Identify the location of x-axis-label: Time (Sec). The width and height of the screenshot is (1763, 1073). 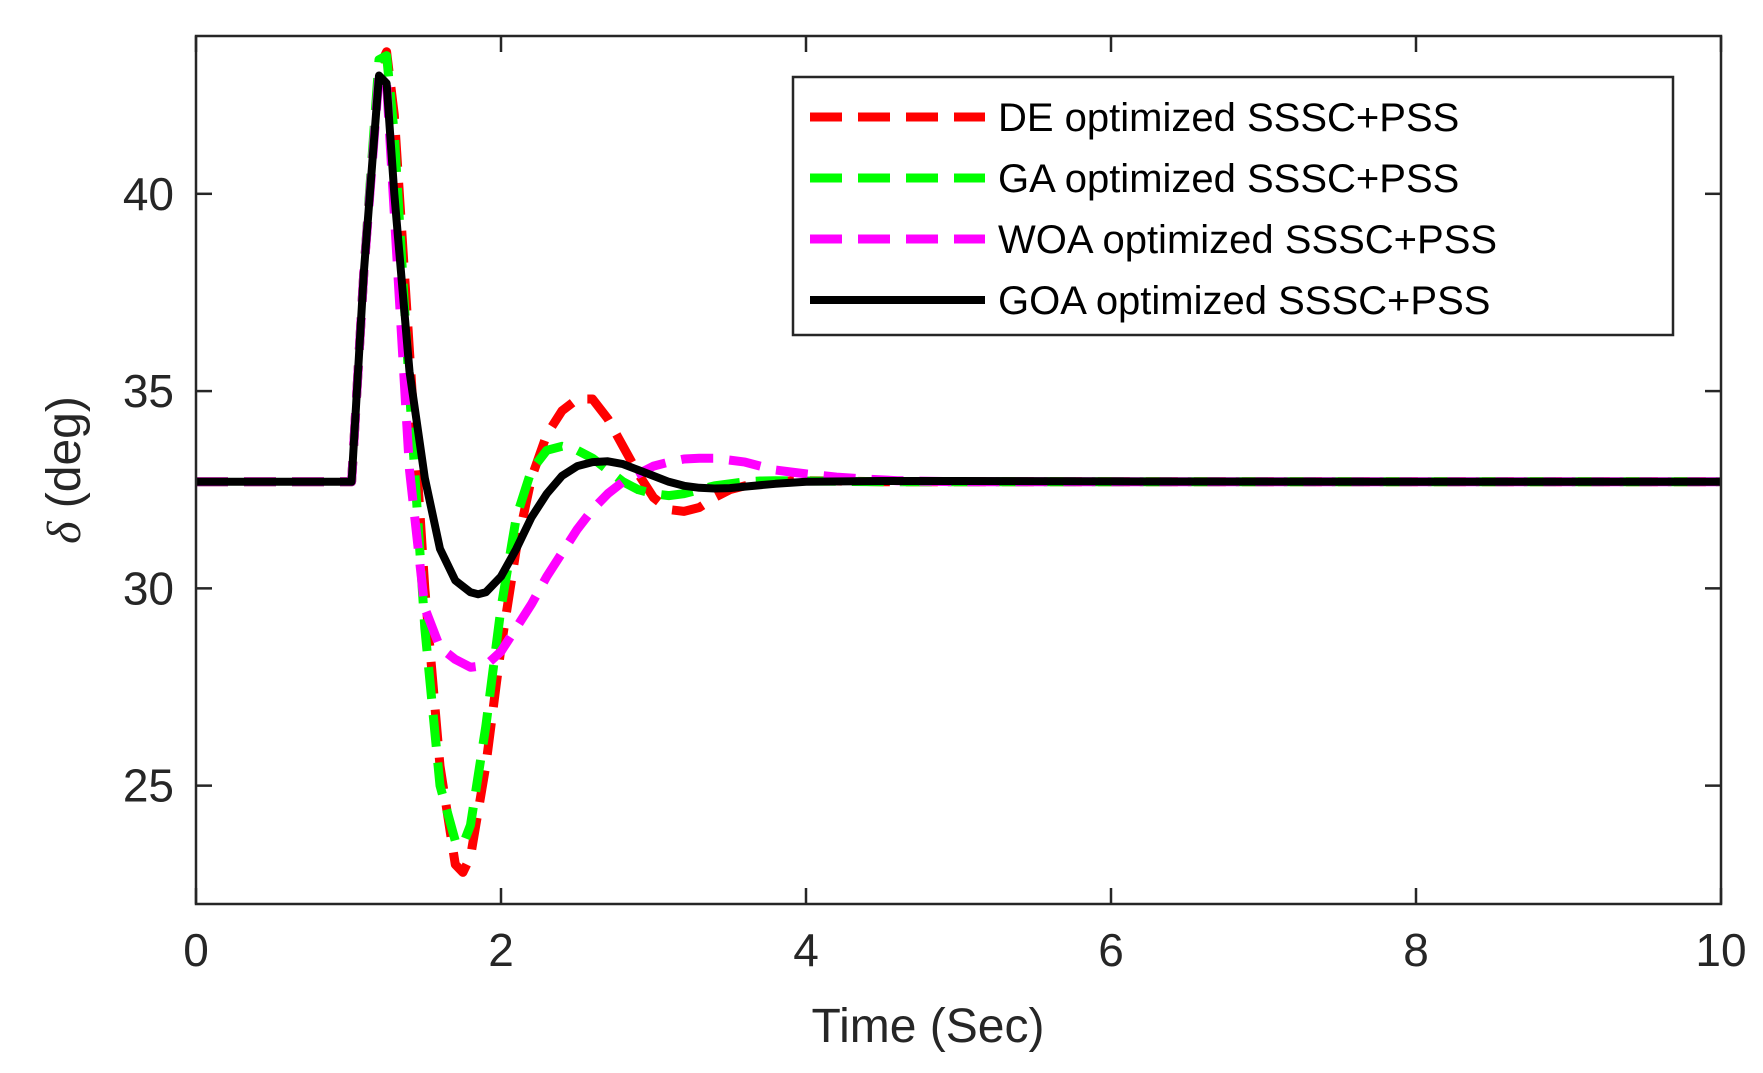
(928, 1026).